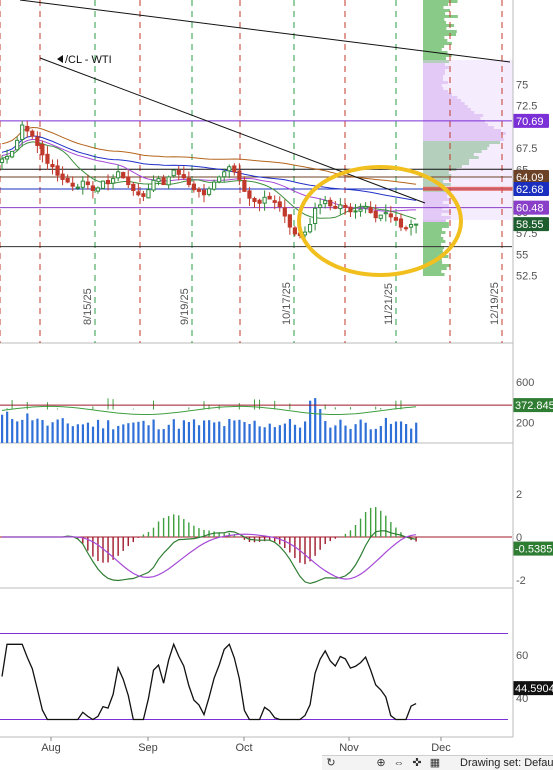 Image resolution: width=553 pixels, height=770 pixels. I want to click on zoom-in-icon: ⊕, so click(381, 763).